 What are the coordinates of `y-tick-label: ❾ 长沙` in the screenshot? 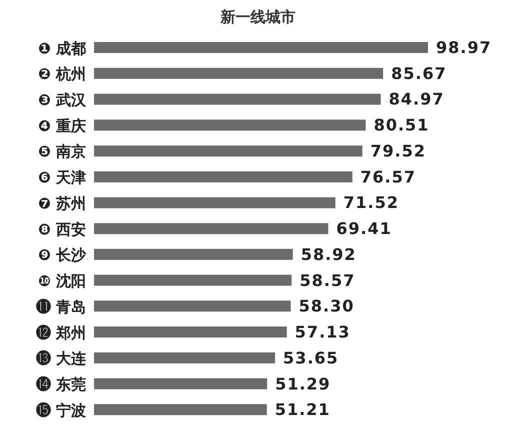 It's located at (62, 255).